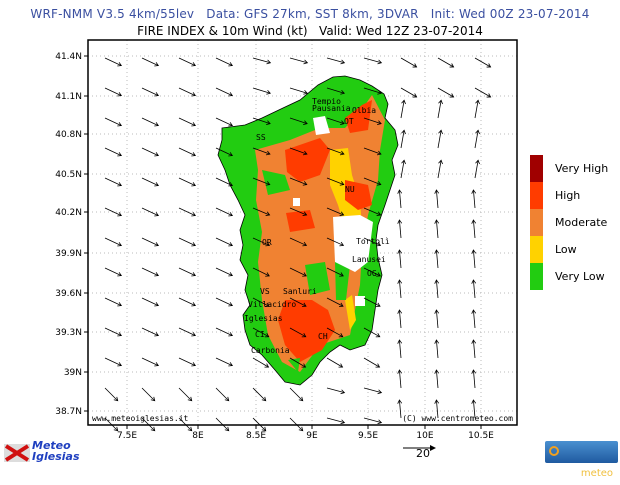 The image size is (620, 485). Describe the element at coordinates (41, 452) in the screenshot. I see `meteo-iglesias-logo: Meteo Iglesias` at that location.